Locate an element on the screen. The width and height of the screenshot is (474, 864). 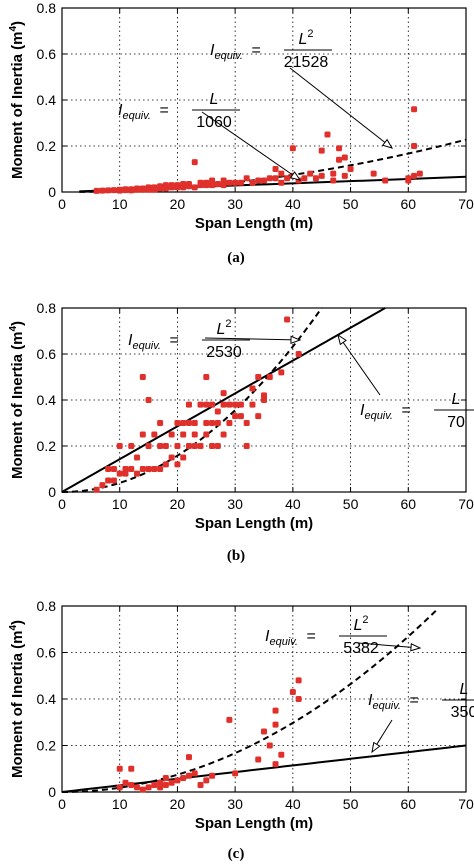
equation-denominator: 2530 is located at coordinates (224, 352).